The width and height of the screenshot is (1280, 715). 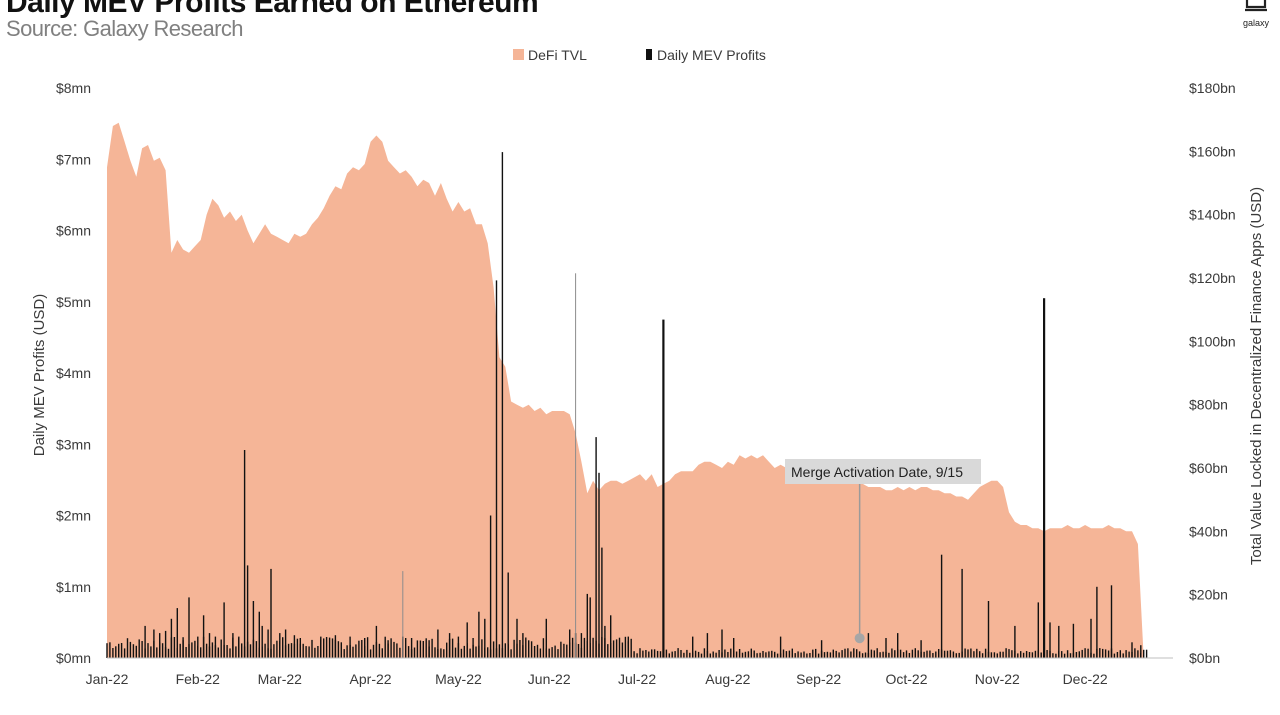 I want to click on annotation-layer: Merge Activation Date, 9/15, so click(x=883, y=551).